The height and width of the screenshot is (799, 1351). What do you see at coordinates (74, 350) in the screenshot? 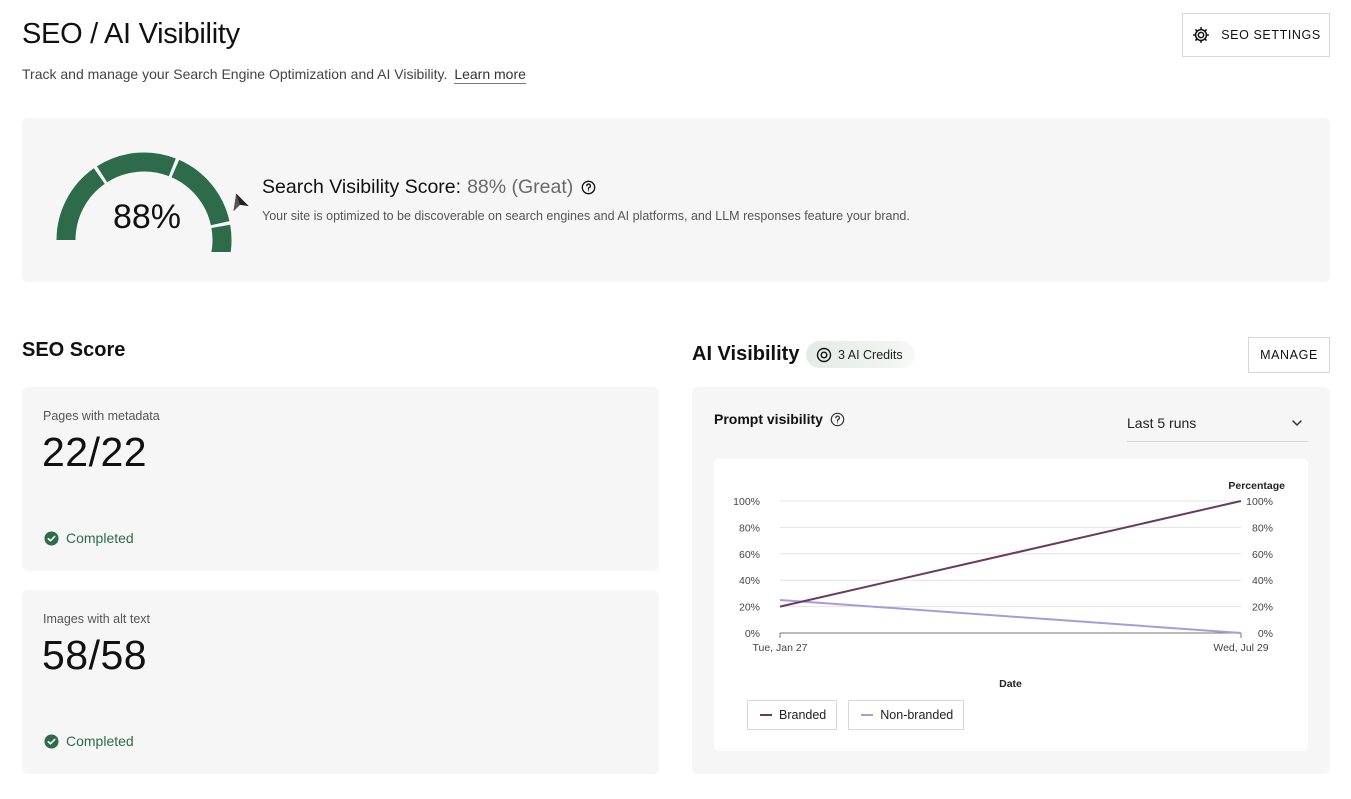
I see `seo-score-title: SEO Score` at bounding box center [74, 350].